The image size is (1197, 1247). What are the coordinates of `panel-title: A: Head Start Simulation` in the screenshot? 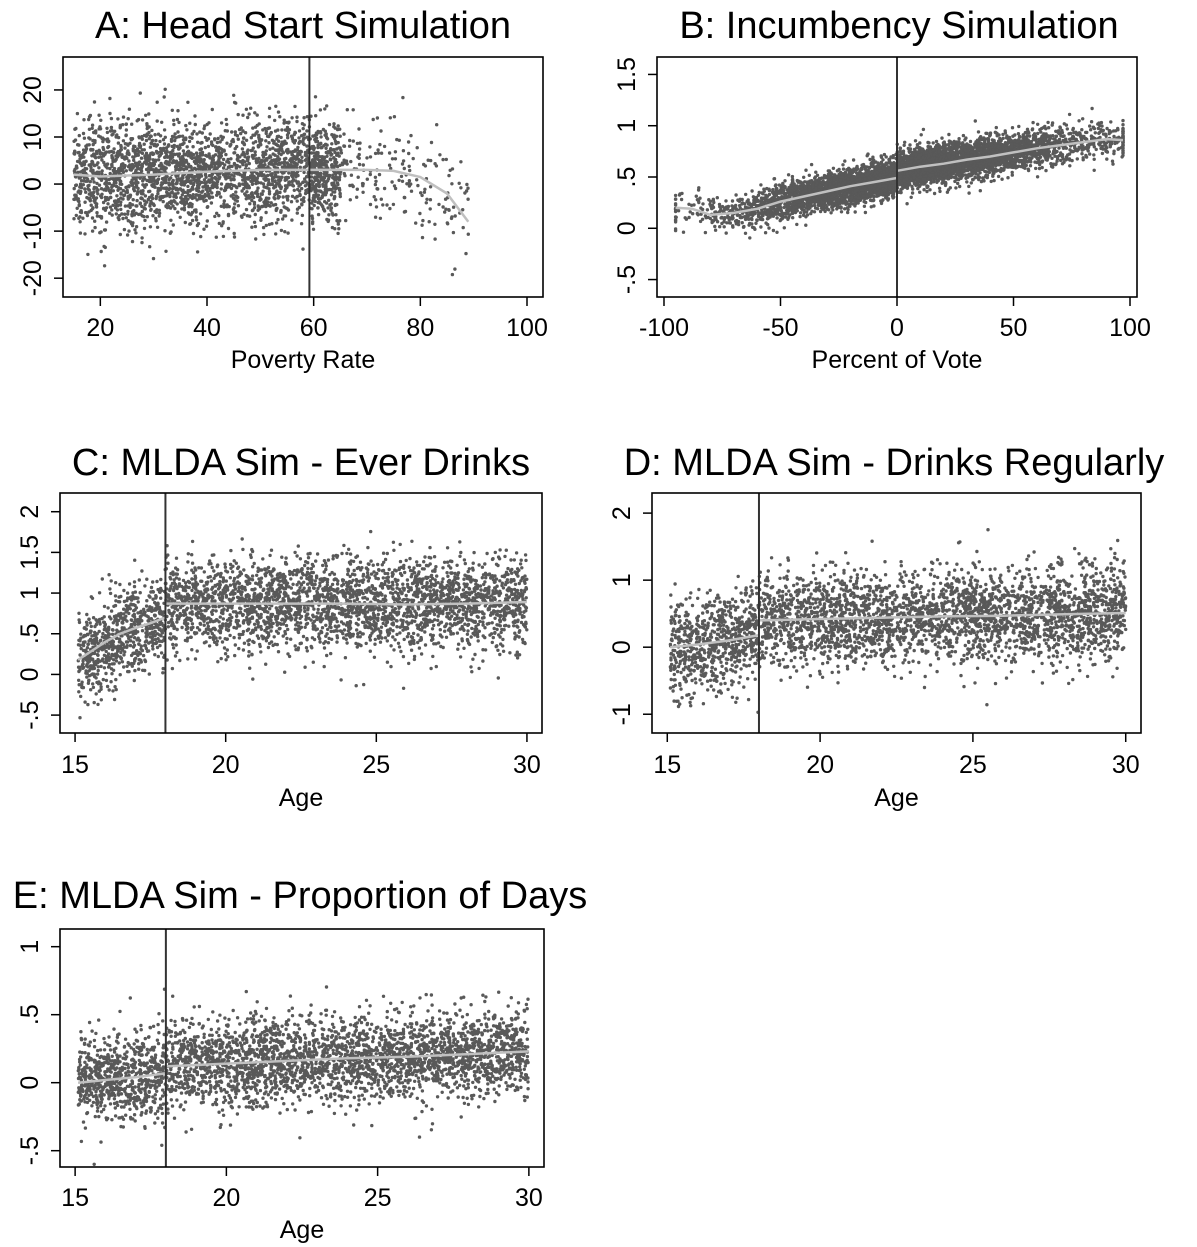 It's located at (303, 26).